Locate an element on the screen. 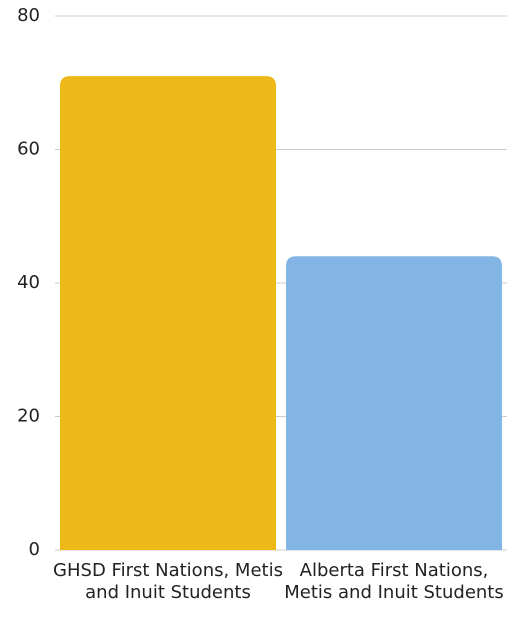  y-tick-label: 80 is located at coordinates (28, 15).